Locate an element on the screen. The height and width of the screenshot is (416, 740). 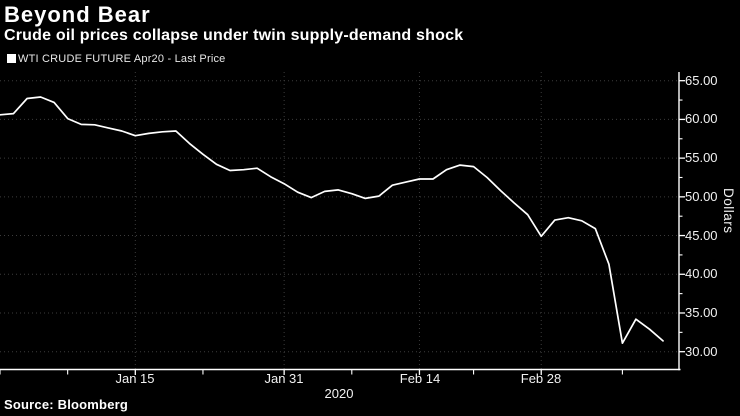
x-axis-year-label: 2020 is located at coordinates (339, 393).